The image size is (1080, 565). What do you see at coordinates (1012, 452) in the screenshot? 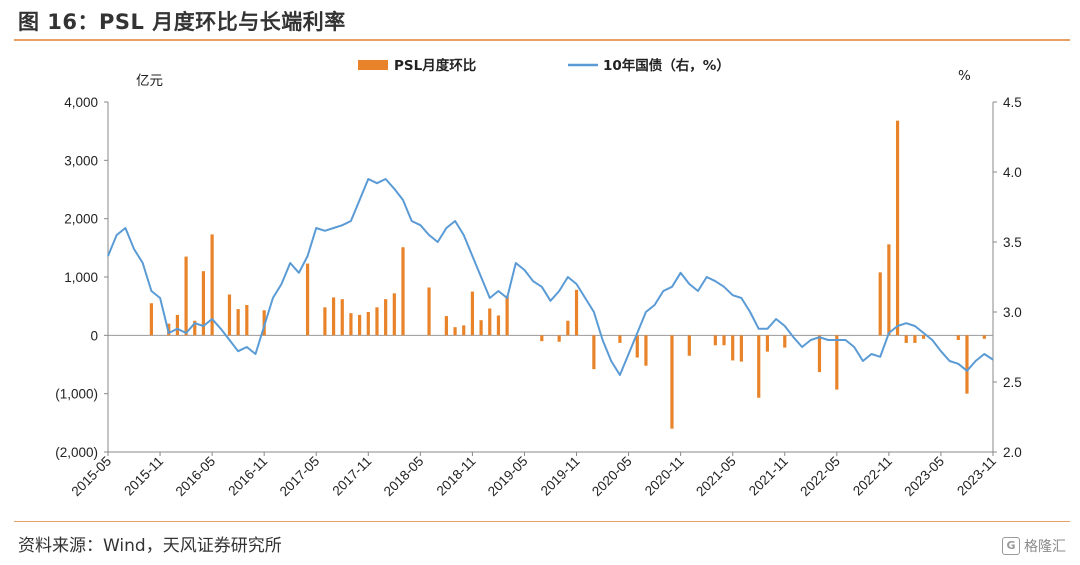
I see `right-tick-label: 2.0` at bounding box center [1012, 452].